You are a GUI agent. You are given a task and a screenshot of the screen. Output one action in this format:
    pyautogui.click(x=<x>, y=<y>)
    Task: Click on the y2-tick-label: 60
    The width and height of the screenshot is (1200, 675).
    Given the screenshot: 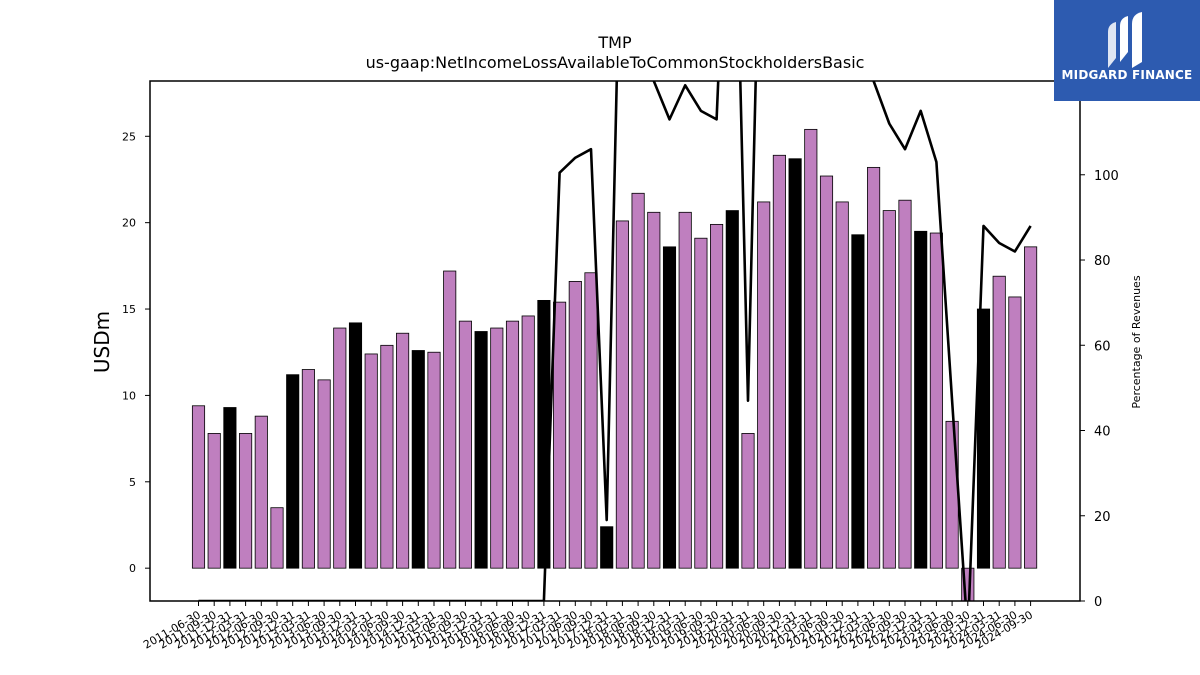 What is the action you would take?
    pyautogui.click(x=1102, y=346)
    